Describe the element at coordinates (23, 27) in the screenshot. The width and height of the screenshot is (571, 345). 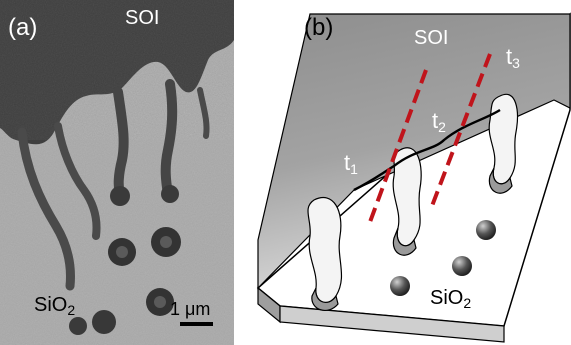
I see `panel-a-label: (a)` at that location.